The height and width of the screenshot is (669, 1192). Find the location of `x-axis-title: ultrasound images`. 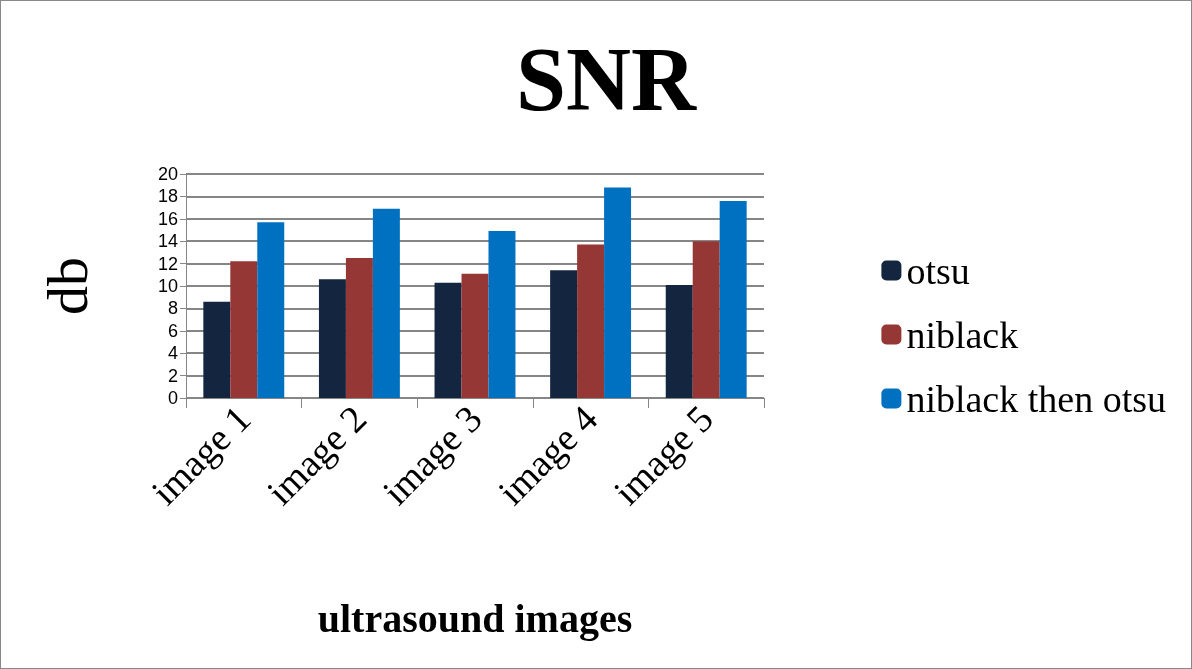

x-axis-title: ultrasound images is located at coordinates (475, 618).